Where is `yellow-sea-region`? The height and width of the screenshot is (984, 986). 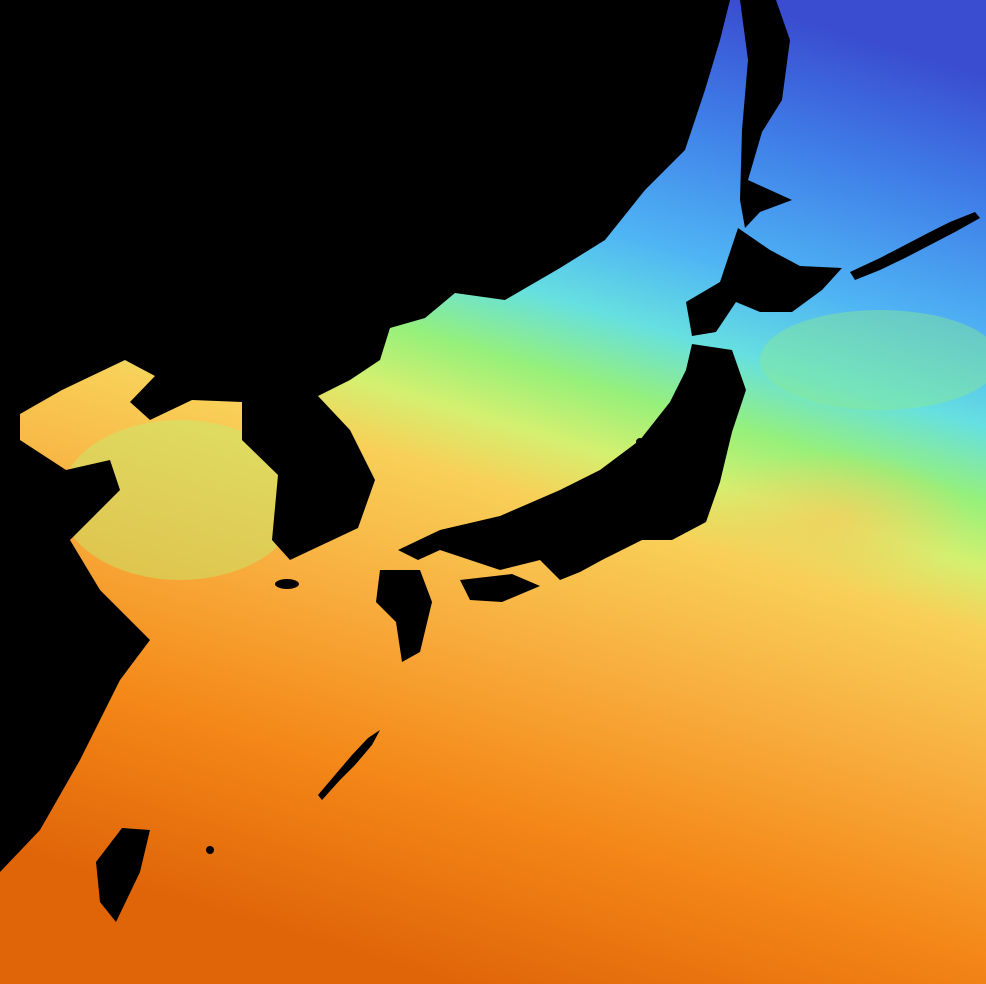 yellow-sea-region is located at coordinates (180, 500).